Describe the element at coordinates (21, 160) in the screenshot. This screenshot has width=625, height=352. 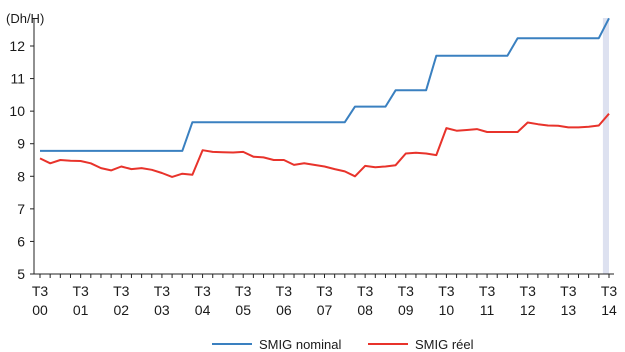
I see `y-axis-ticks: 5 6 7 8 9 10 11 12` at that location.